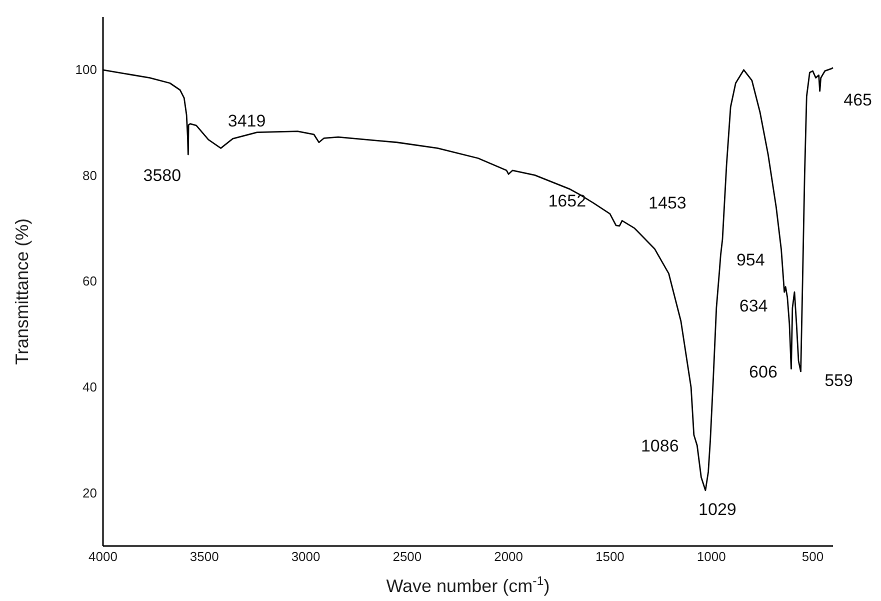  I want to click on x-tick-label: 2500, so click(407, 556).